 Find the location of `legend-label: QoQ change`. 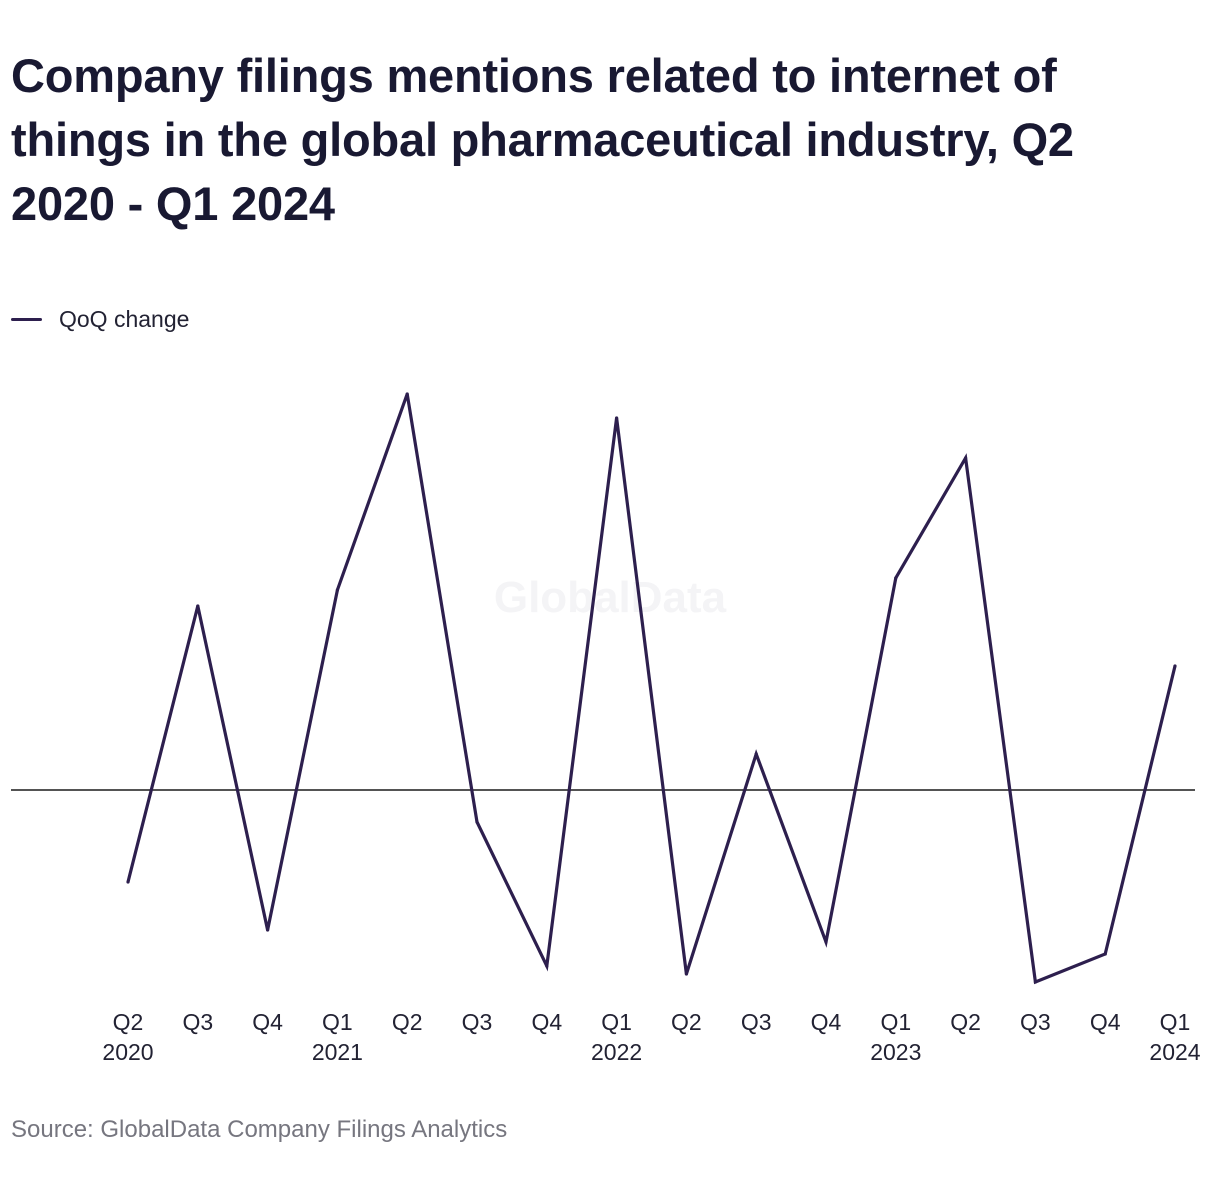

legend-label: QoQ change is located at coordinates (124, 319).